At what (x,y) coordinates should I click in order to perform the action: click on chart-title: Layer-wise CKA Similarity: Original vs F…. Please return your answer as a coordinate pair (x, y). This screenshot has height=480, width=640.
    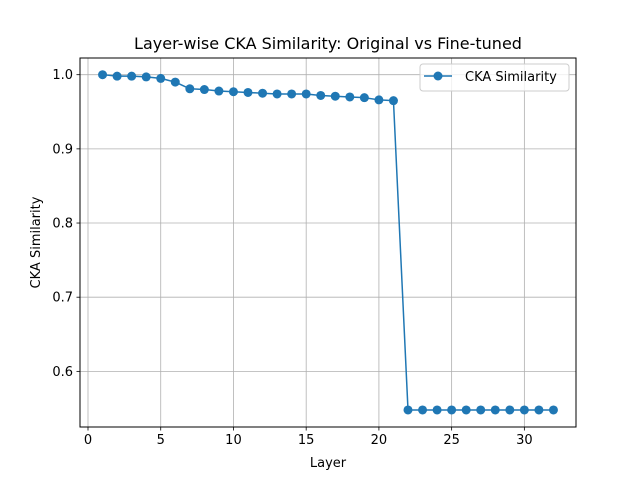
    Looking at the image, I should click on (328, 43).